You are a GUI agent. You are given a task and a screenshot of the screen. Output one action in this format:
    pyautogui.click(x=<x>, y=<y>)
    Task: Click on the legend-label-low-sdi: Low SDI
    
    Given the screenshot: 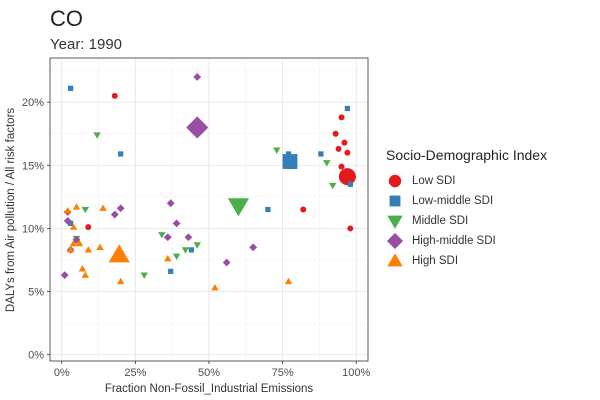 What is the action you would take?
    pyautogui.click(x=434, y=181)
    